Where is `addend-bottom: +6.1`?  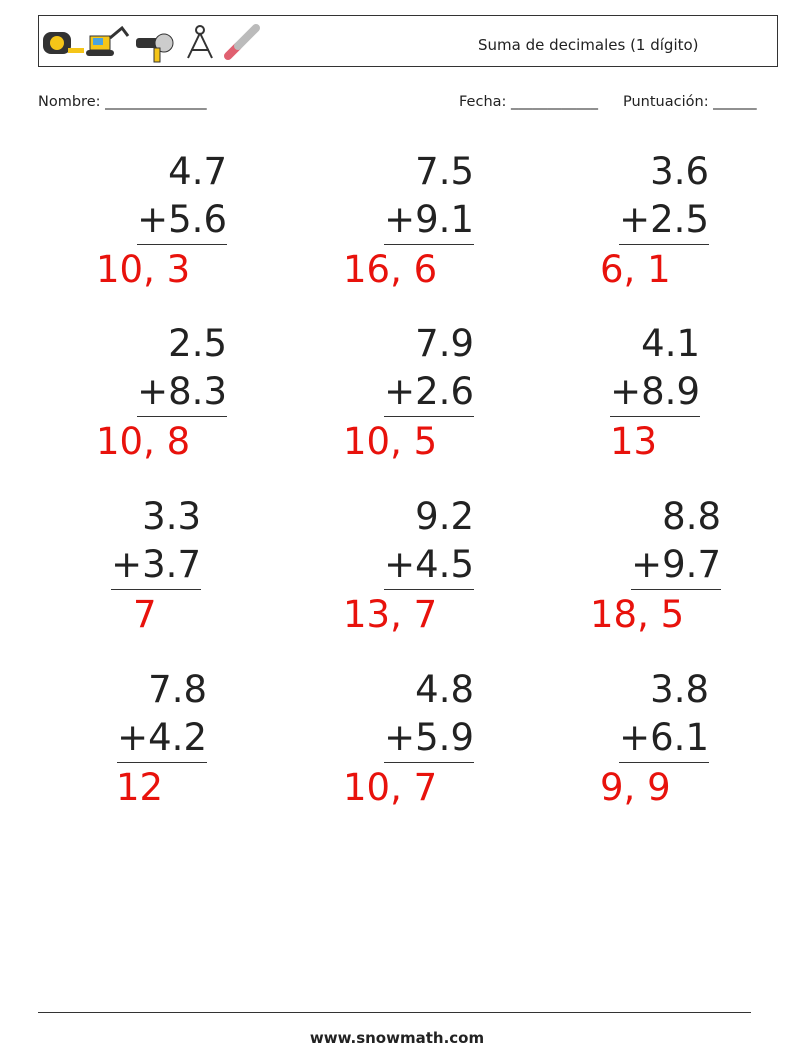
addend-bottom: +6.1 is located at coordinates (664, 737).